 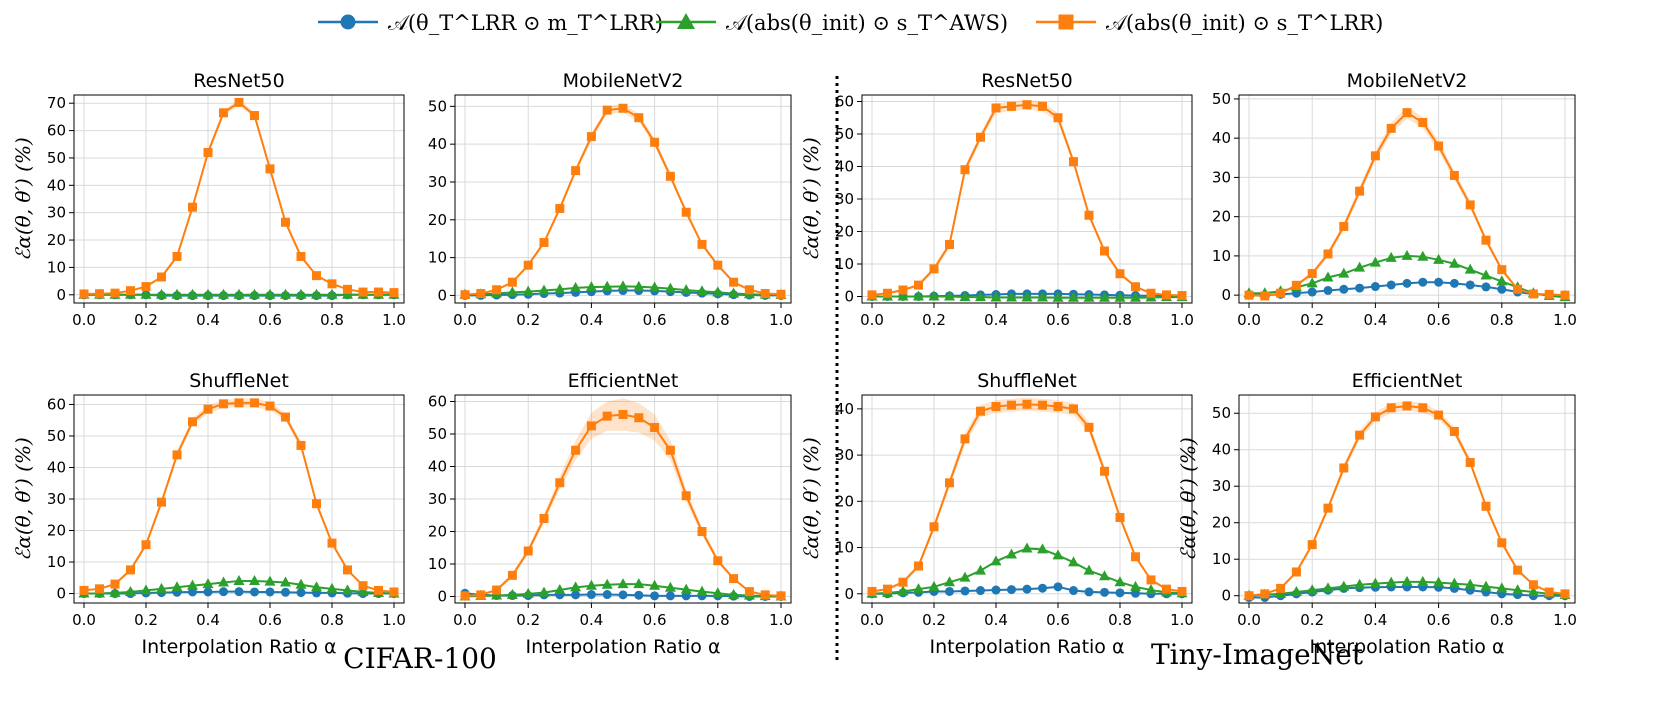 I want to click on chart-title: ResNet50, so click(x=238, y=81).